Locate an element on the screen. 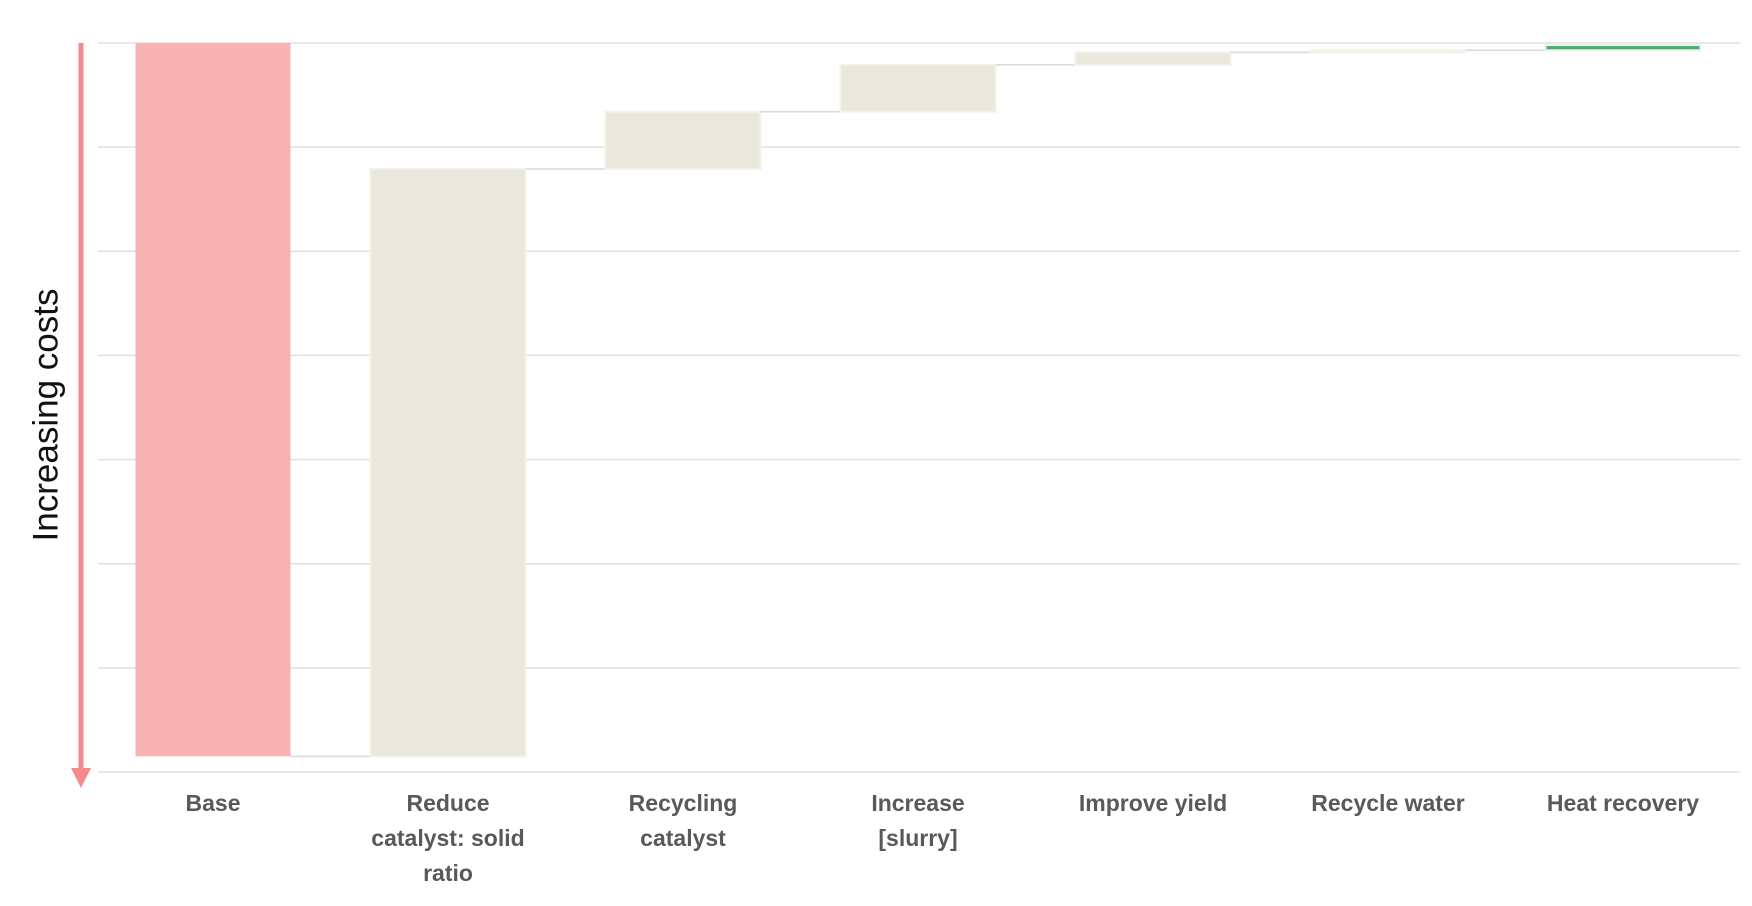  x-tick-label: Improve yield is located at coordinates (1153, 803).